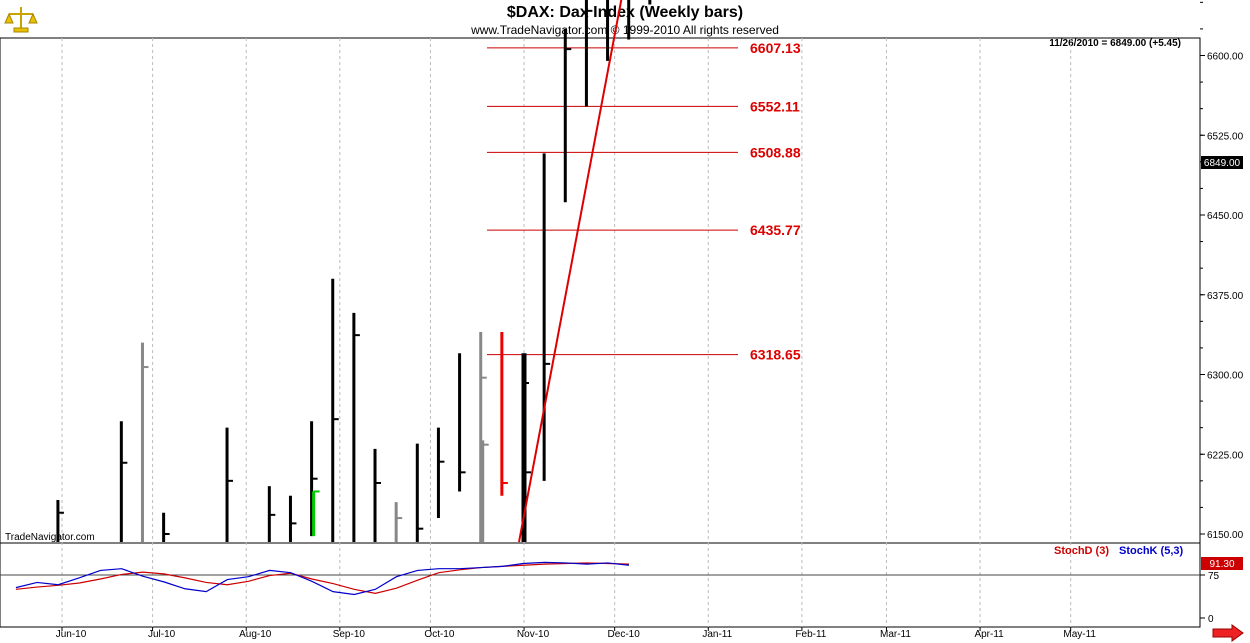  I want to click on x-tick-label: Sep-10, so click(349, 634).